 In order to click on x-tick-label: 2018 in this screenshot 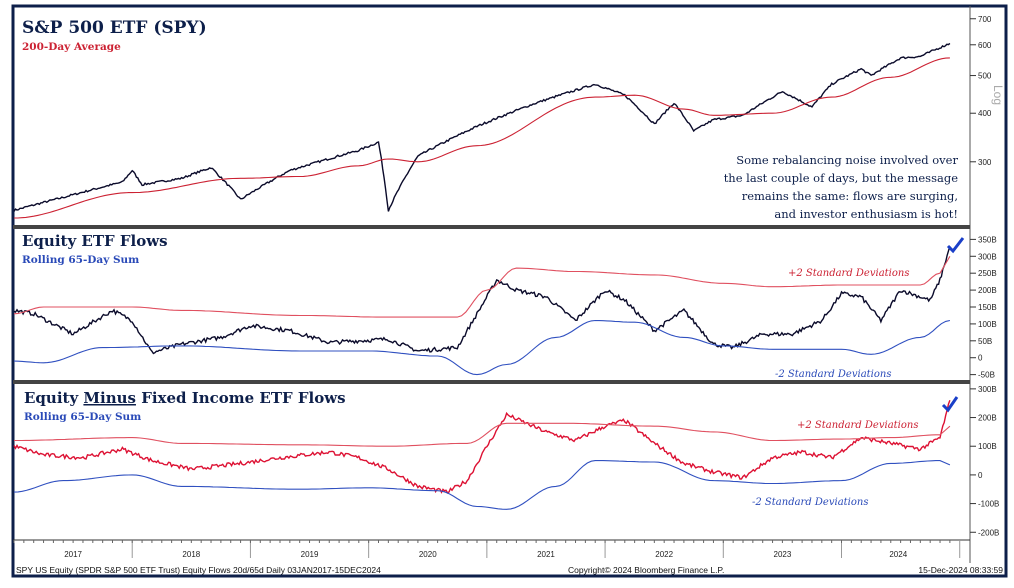, I will do `click(191, 554)`.